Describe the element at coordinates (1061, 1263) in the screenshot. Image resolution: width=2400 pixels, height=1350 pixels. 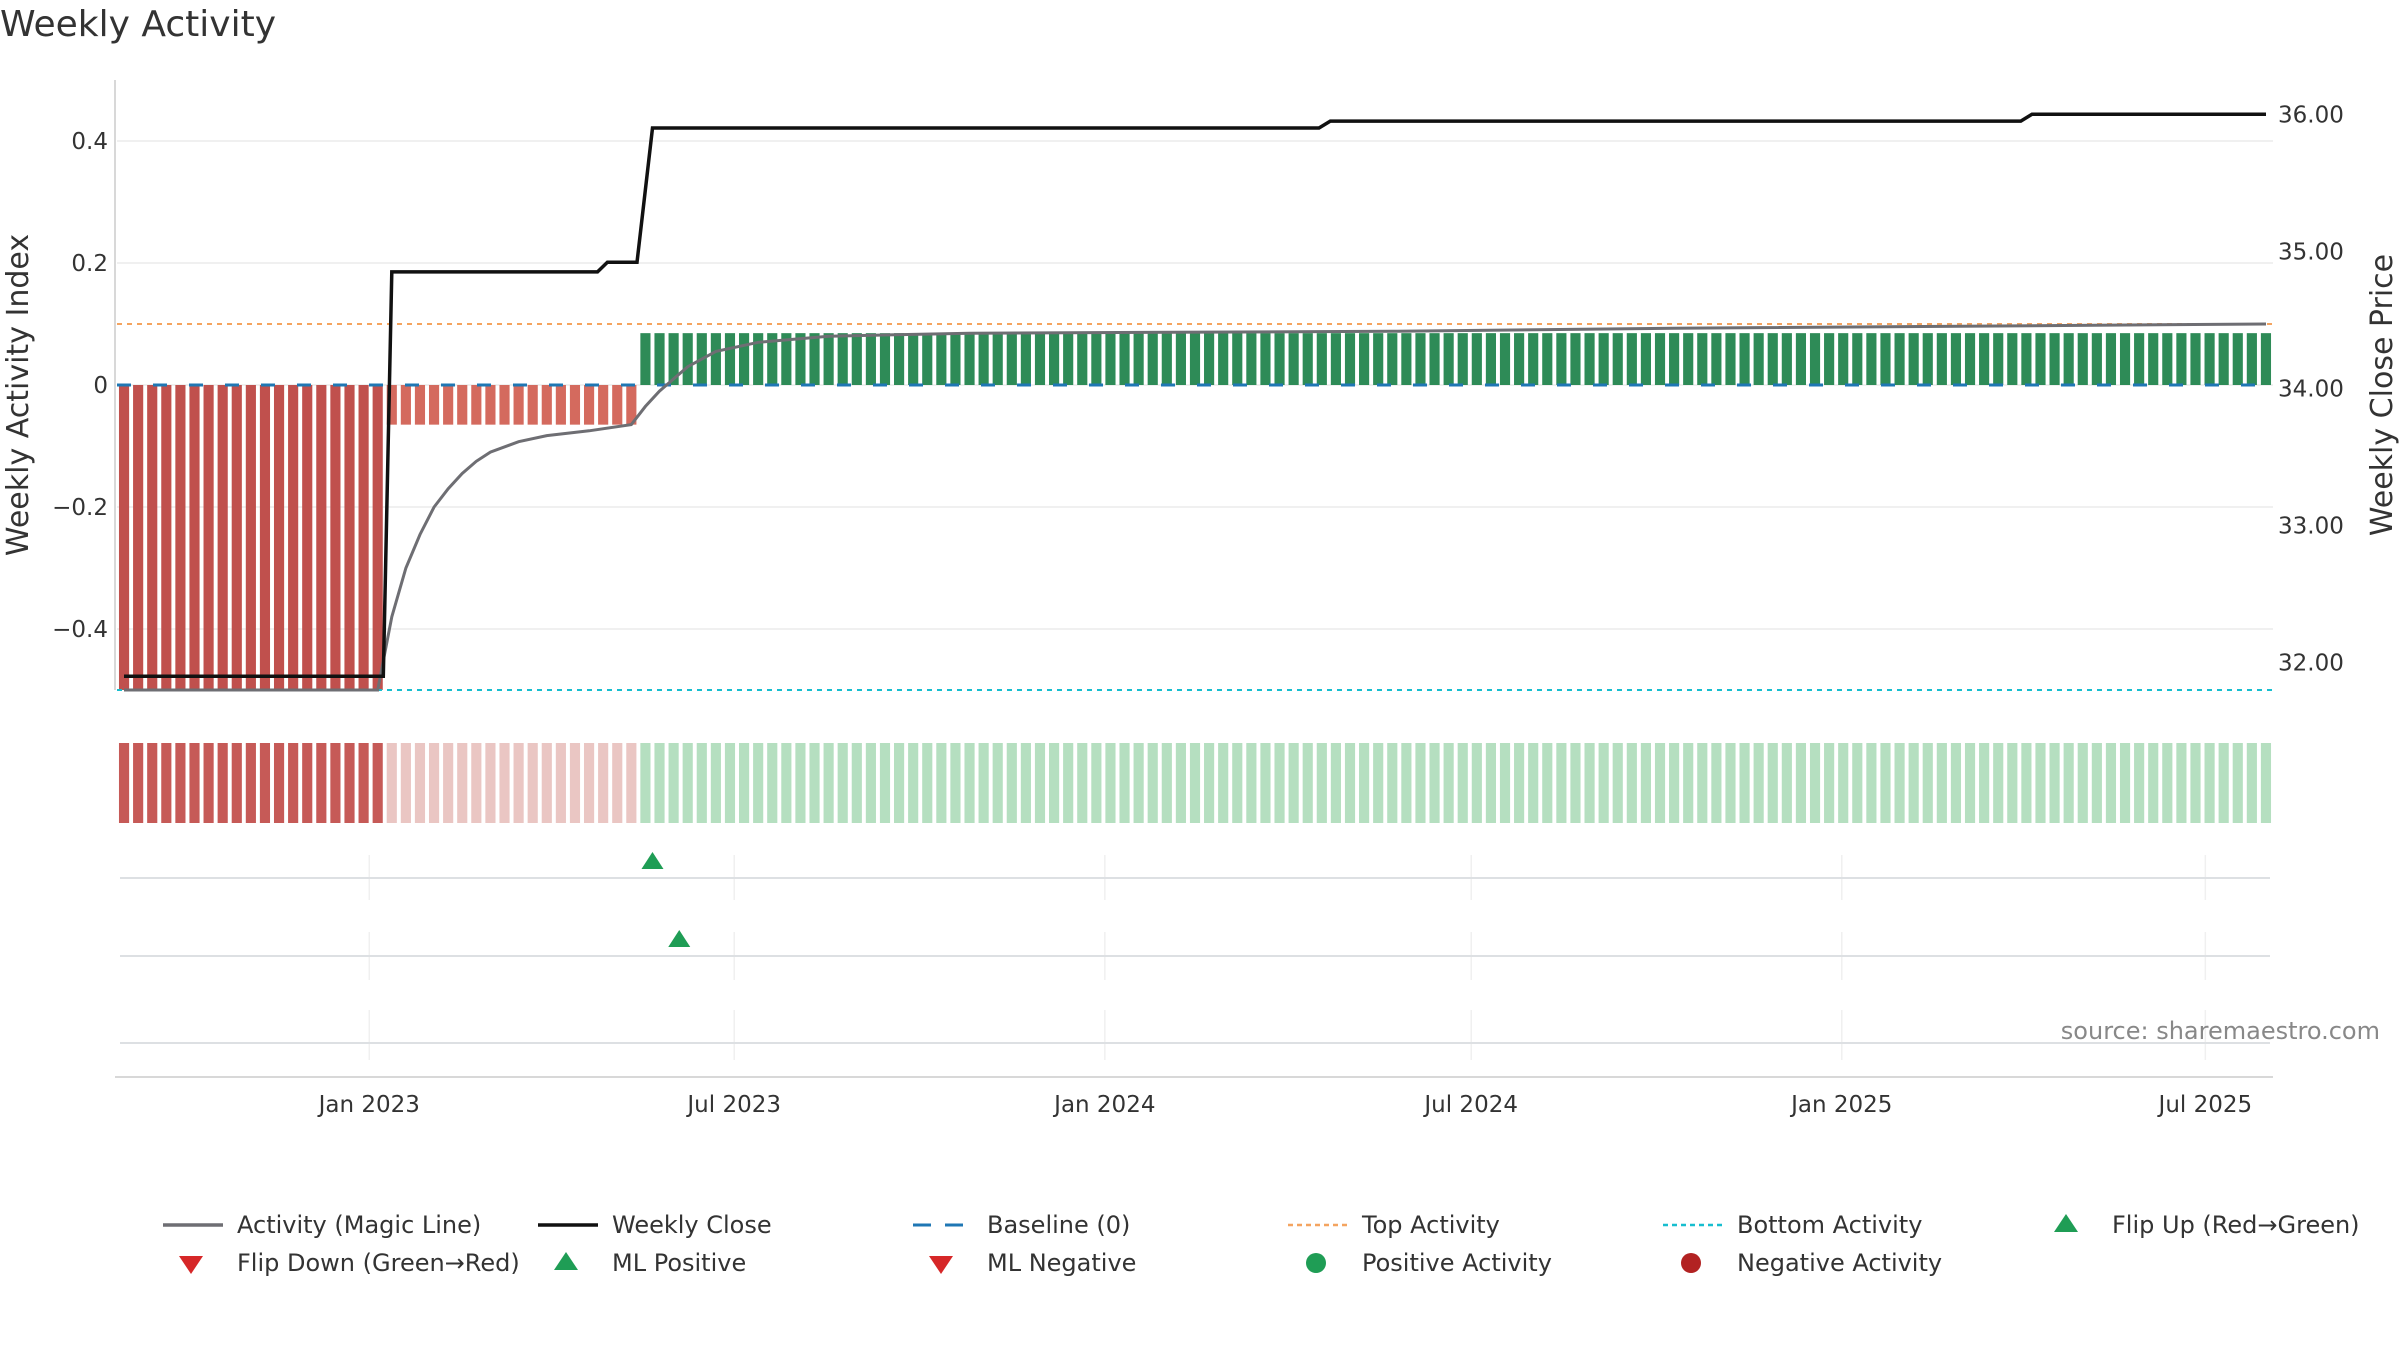
I see `legend-label: ML Negative` at that location.